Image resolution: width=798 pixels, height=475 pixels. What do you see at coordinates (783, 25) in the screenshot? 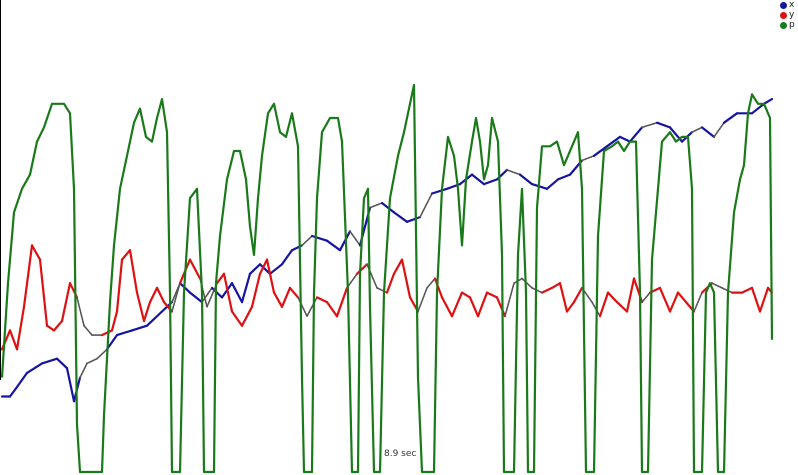
I see `legend-swatch-p` at bounding box center [783, 25].